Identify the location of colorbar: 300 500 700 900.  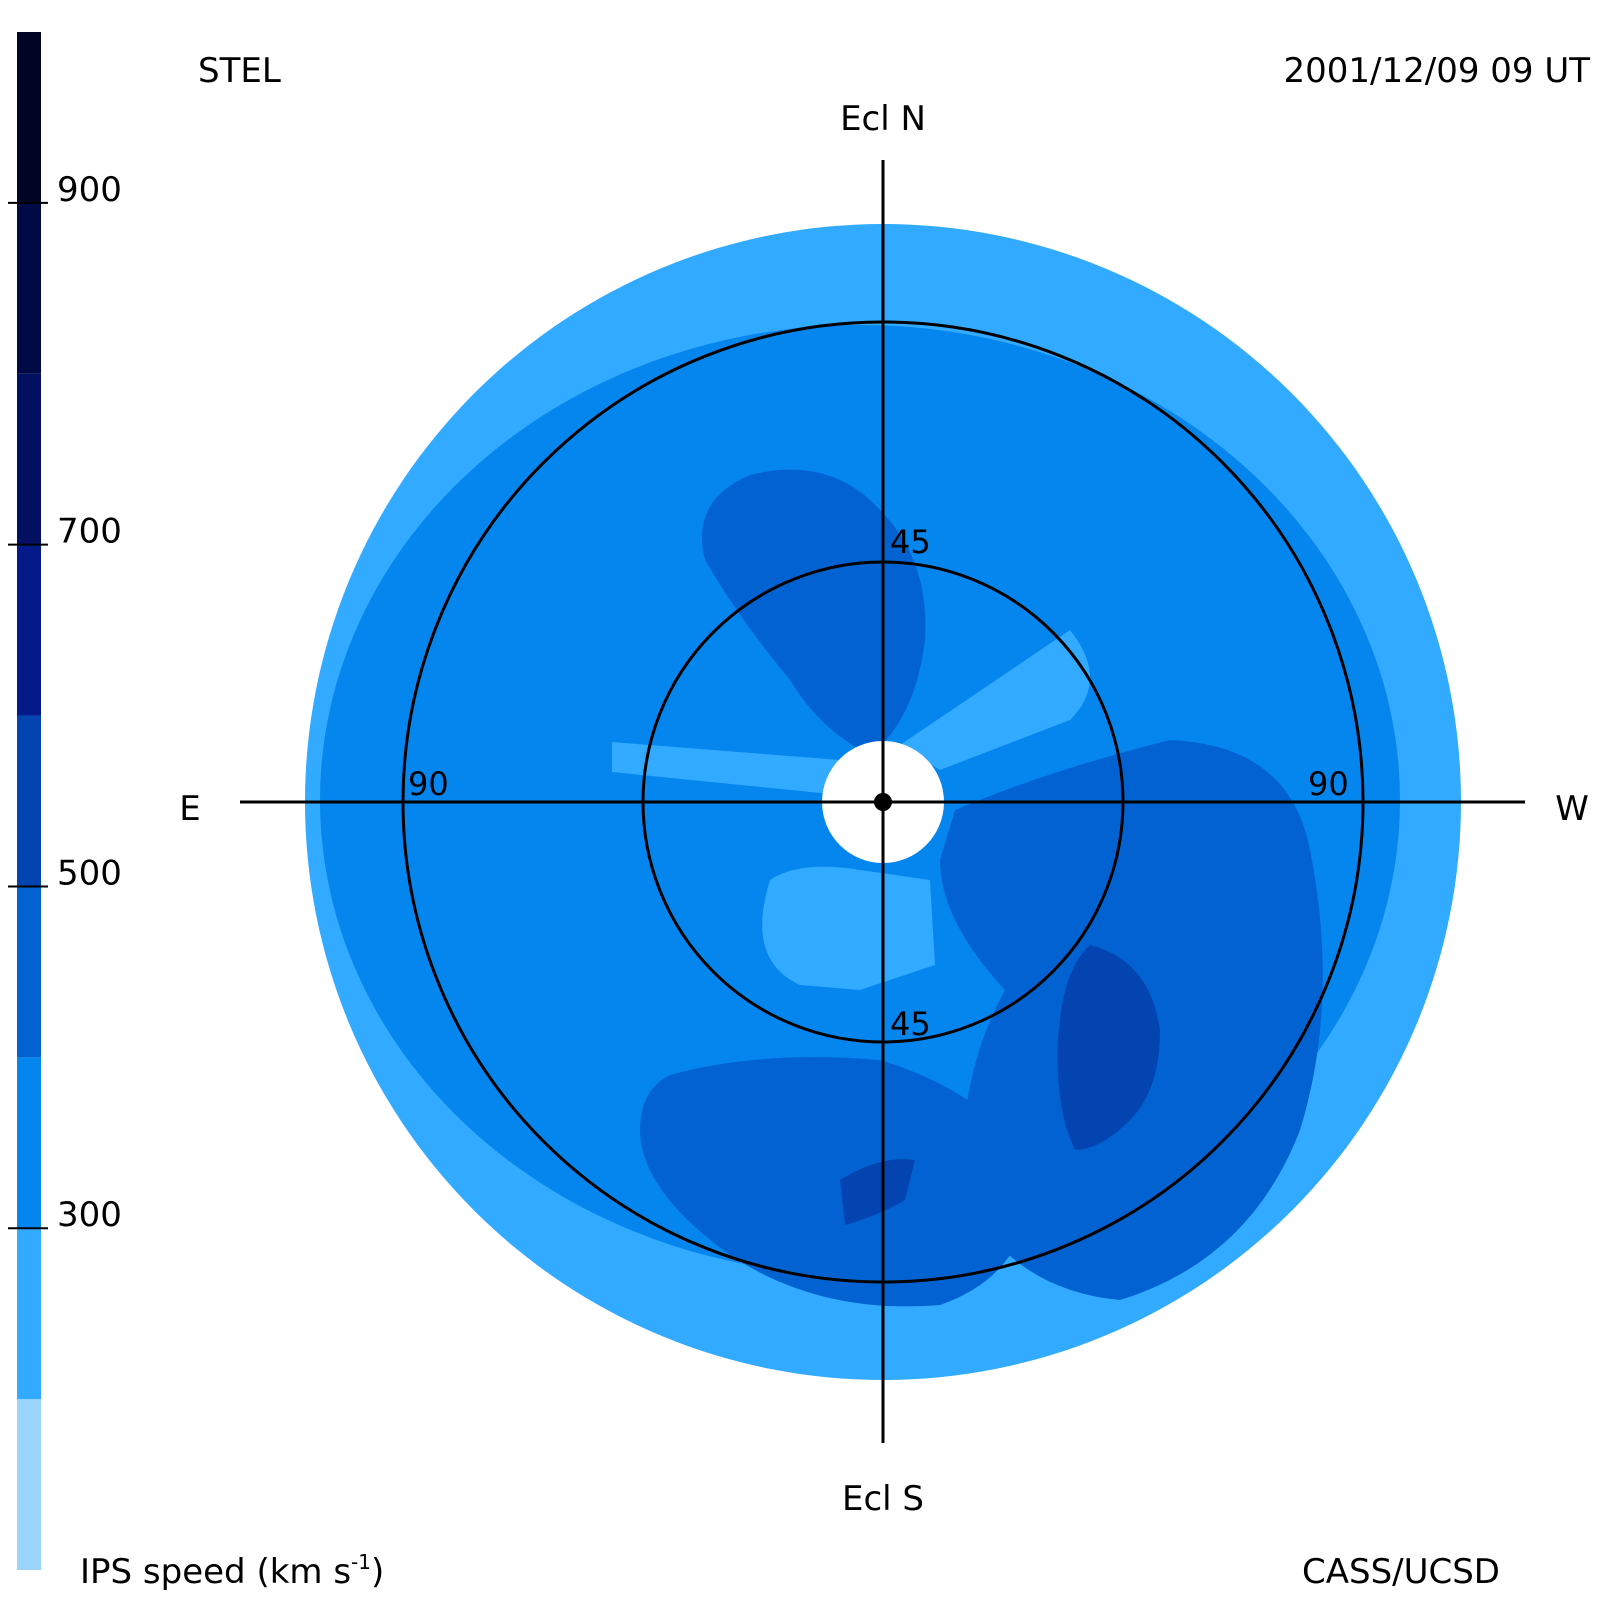
(65, 801).